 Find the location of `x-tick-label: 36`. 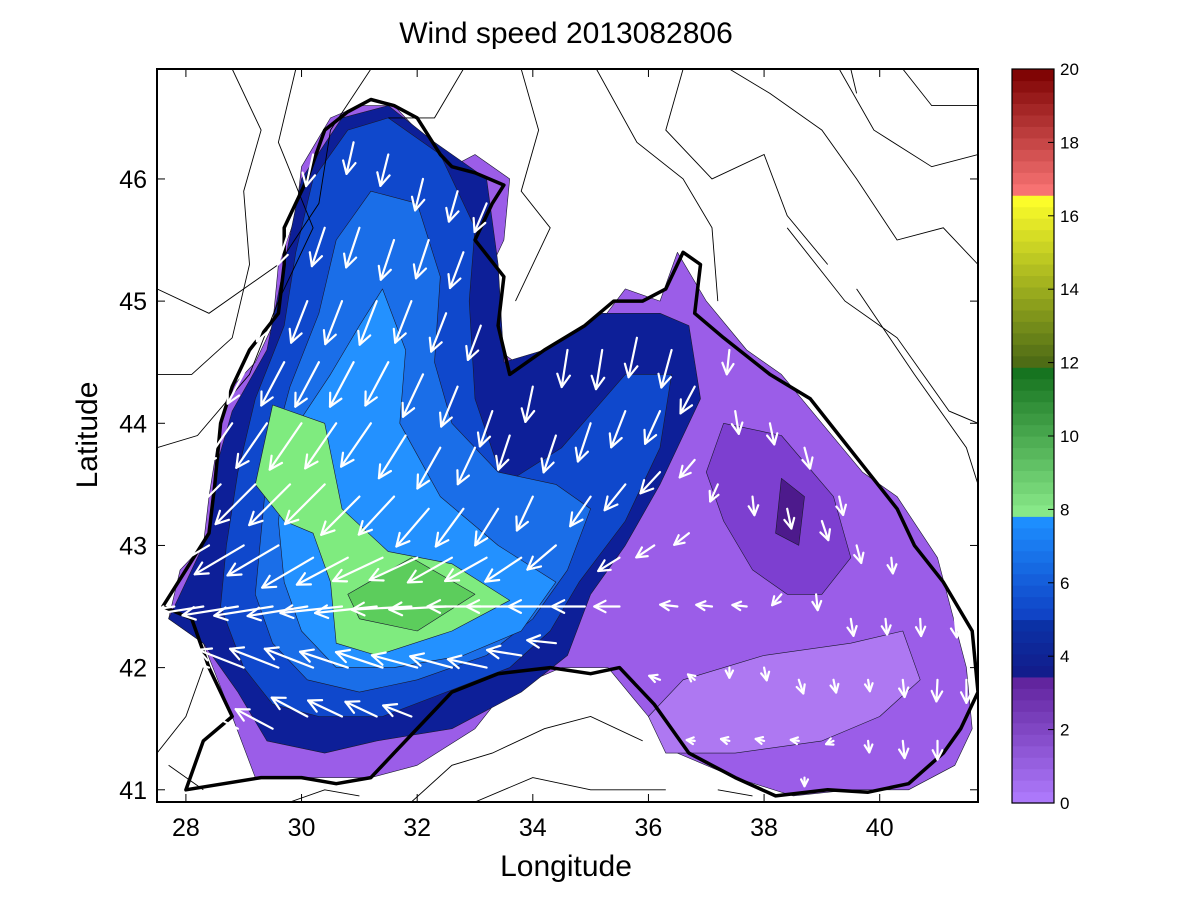

x-tick-label: 36 is located at coordinates (649, 828).